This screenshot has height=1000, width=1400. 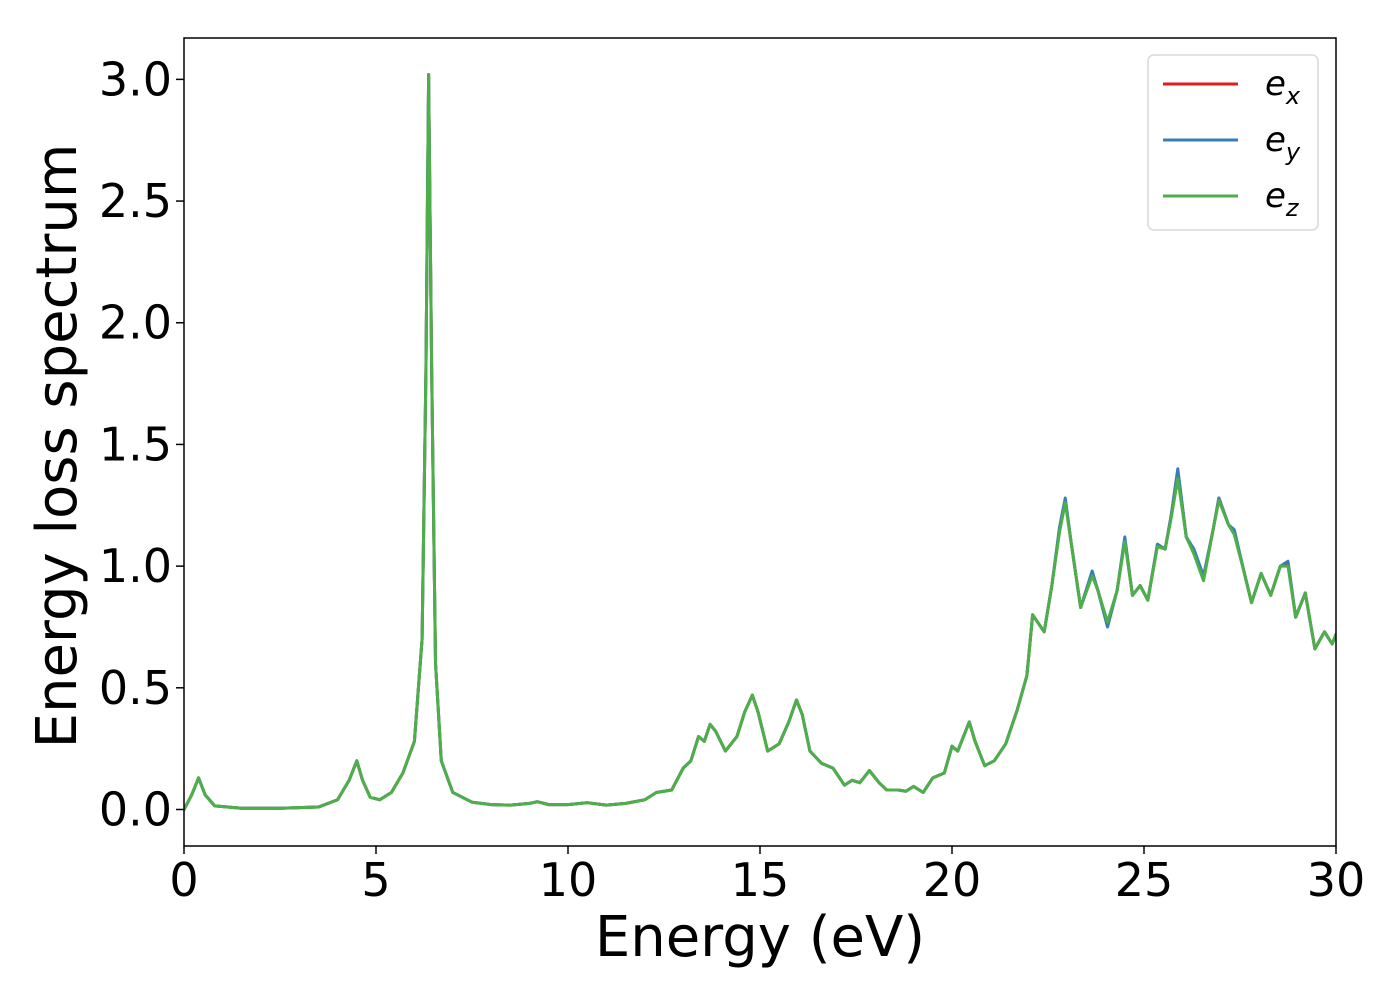 I want to click on legend: ex ey ez, so click(x=1233, y=142).